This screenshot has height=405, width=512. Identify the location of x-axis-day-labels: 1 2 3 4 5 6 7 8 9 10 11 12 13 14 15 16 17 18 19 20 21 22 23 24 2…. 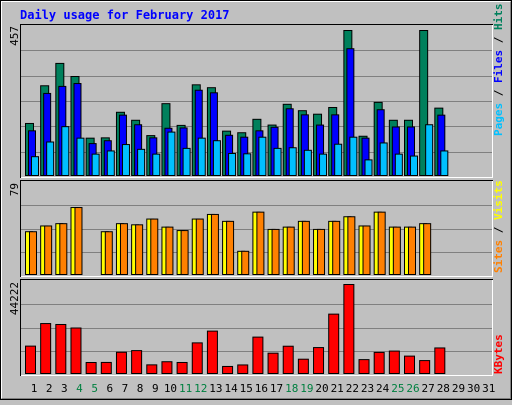
(263, 388).